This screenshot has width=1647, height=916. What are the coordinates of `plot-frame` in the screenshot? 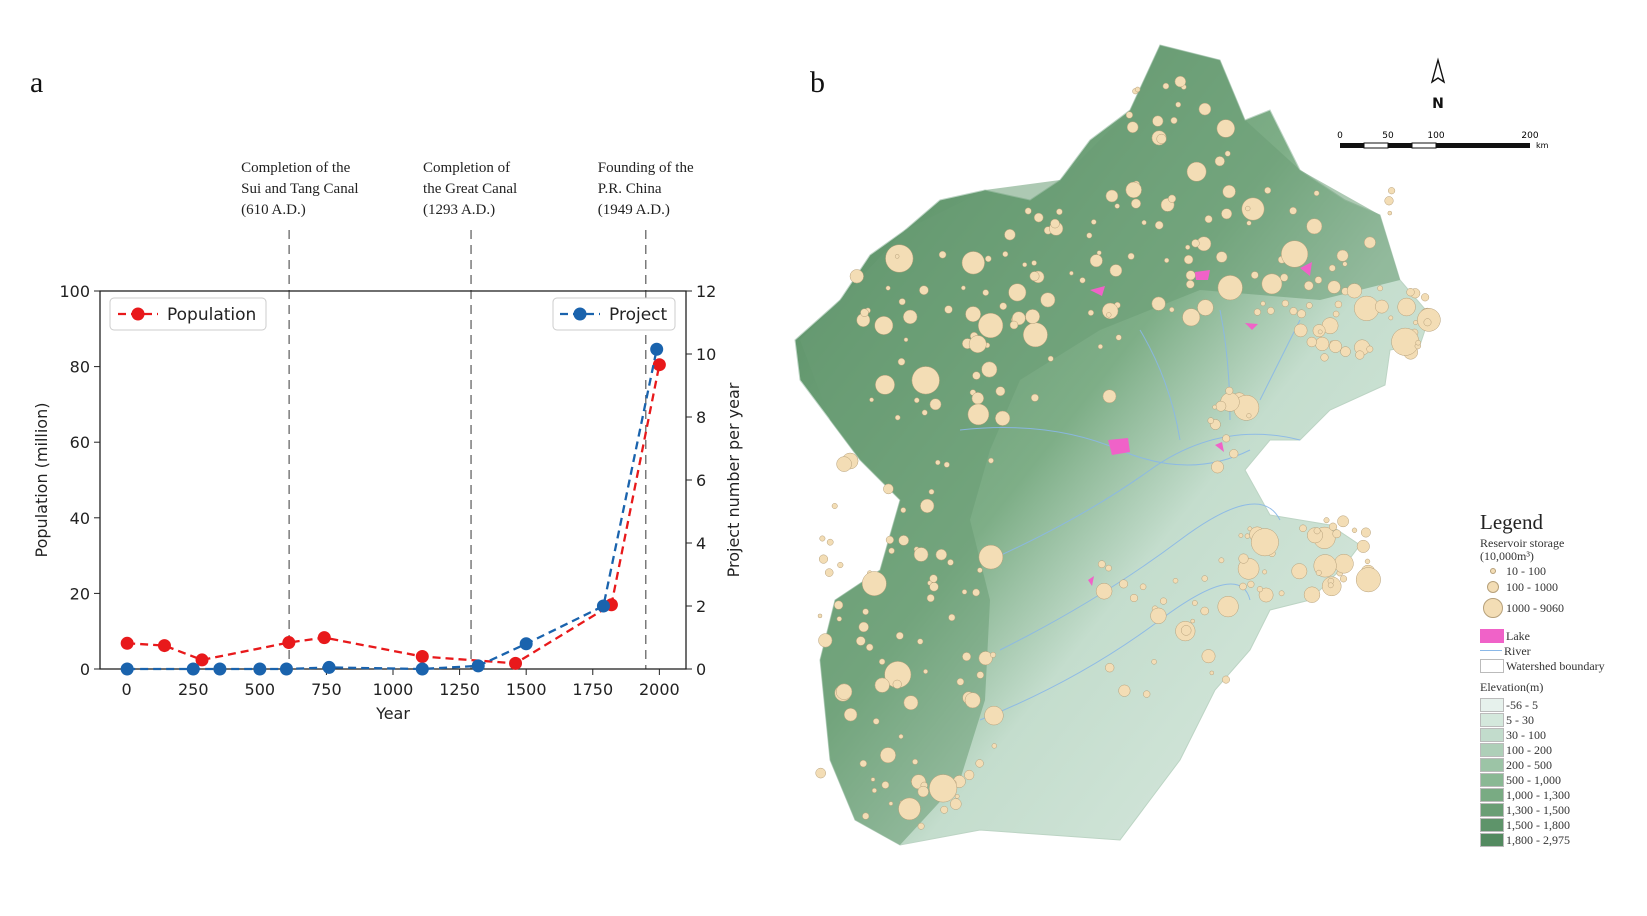 It's located at (393, 480).